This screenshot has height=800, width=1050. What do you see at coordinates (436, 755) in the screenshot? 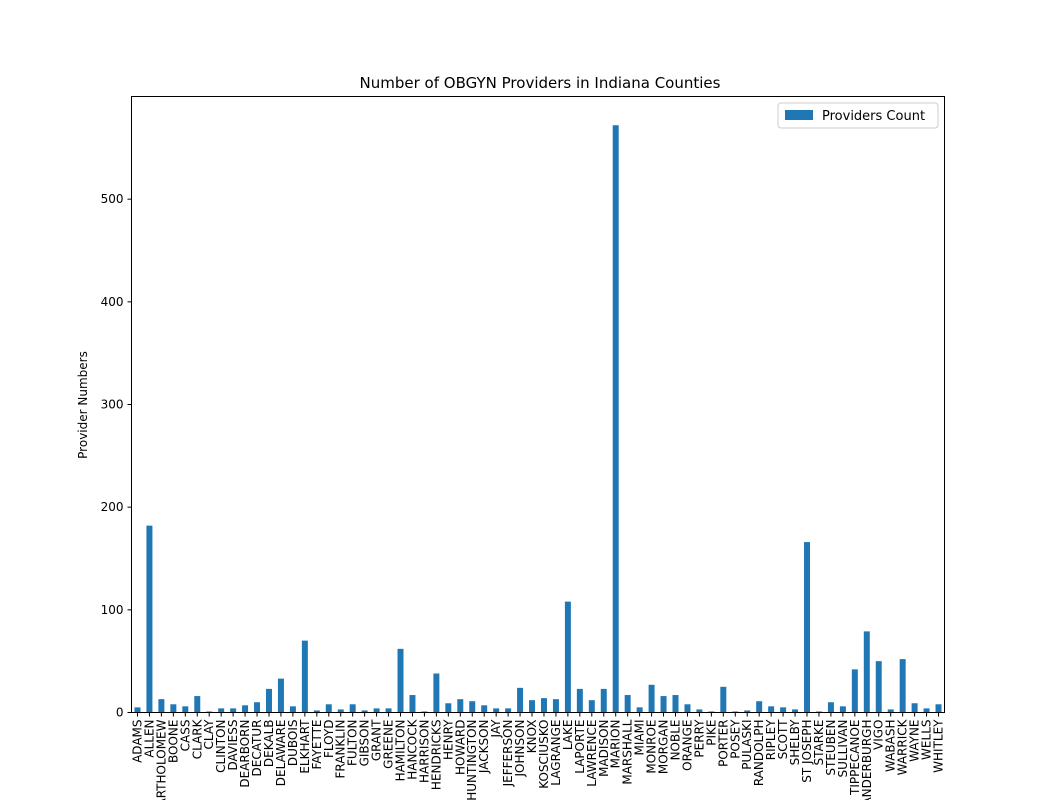
I see `x-tick-label: HENDRICKS` at bounding box center [436, 755].